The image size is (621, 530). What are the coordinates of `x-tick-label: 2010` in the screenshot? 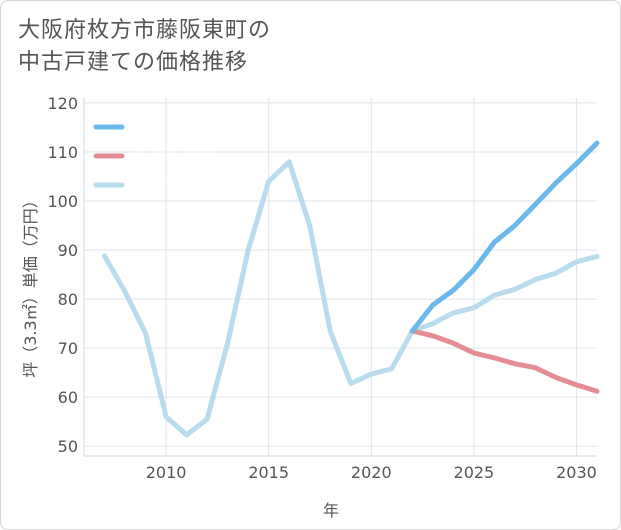 It's located at (166, 472).